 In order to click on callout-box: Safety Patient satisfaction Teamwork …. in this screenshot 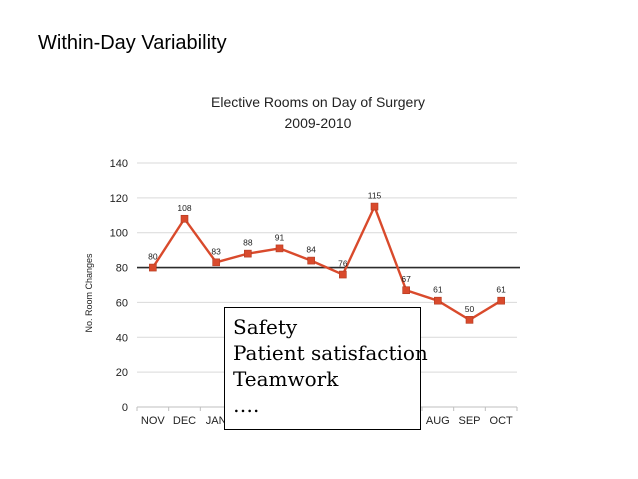, I will do `click(326, 368)`.